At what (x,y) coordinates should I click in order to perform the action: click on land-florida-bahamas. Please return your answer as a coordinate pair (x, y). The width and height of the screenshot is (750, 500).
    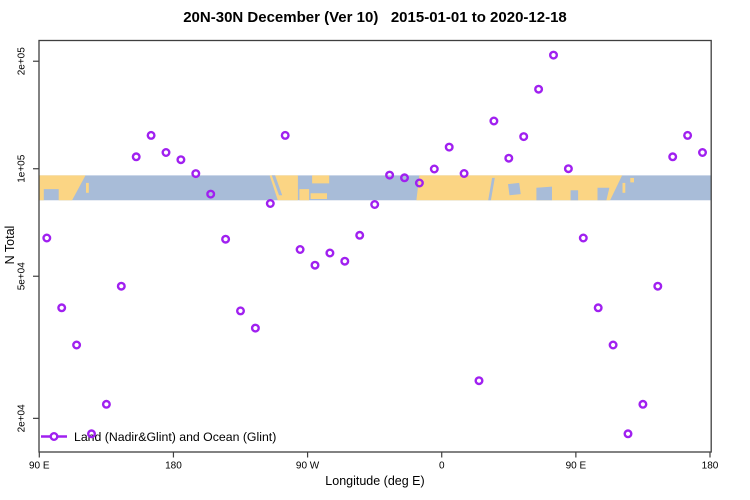
    Looking at the image, I should click on (321, 179).